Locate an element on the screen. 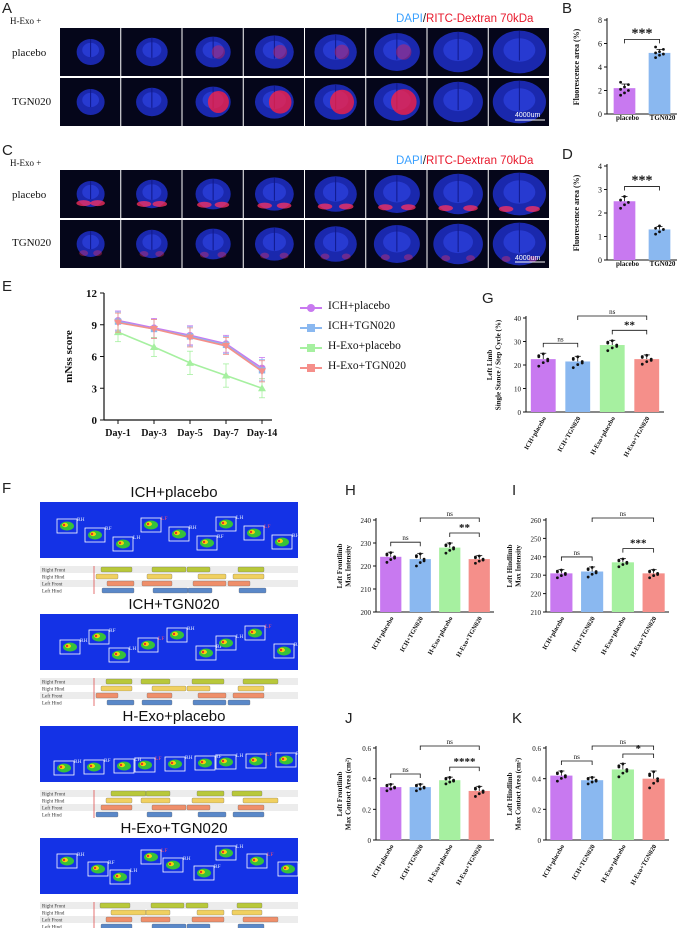 The height and width of the screenshot is (928, 685). y-tick-label: 0.6 is located at coordinates (536, 749).